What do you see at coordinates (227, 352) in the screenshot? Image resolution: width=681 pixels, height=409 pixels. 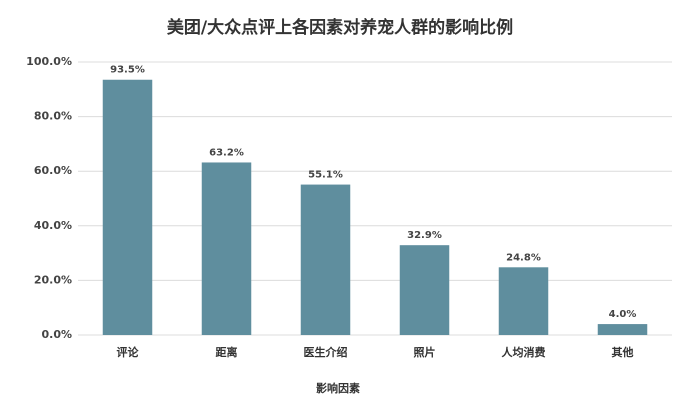 I see `x-tick-label: 距离` at bounding box center [227, 352].